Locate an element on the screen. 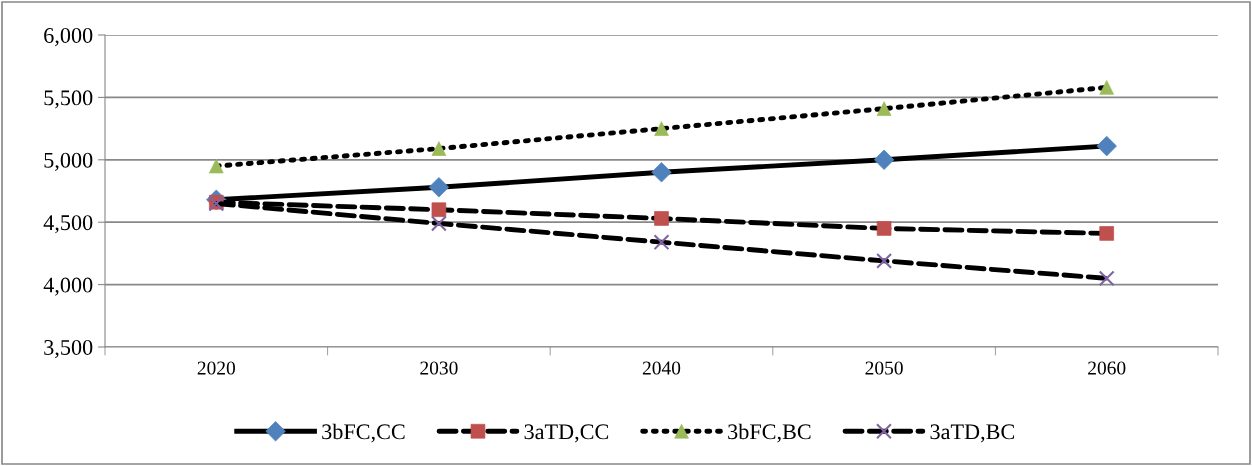  y-tick-label: 5,500 is located at coordinates (68, 99).